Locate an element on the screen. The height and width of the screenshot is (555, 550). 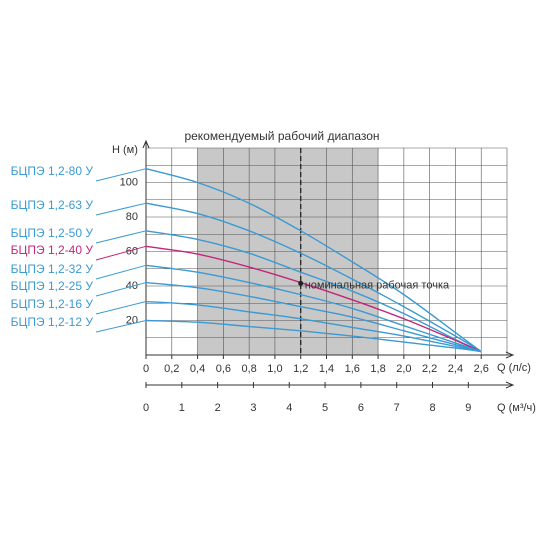
x-axis-label: Q (л/с) is located at coordinates (514, 368).